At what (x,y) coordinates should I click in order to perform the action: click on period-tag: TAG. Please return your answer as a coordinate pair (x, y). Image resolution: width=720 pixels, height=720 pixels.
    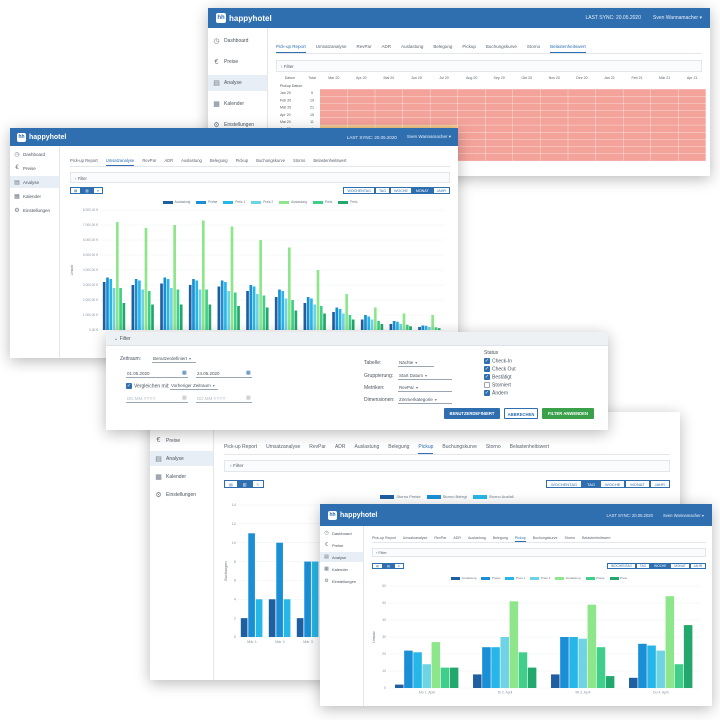
    Looking at the image, I should click on (382, 190).